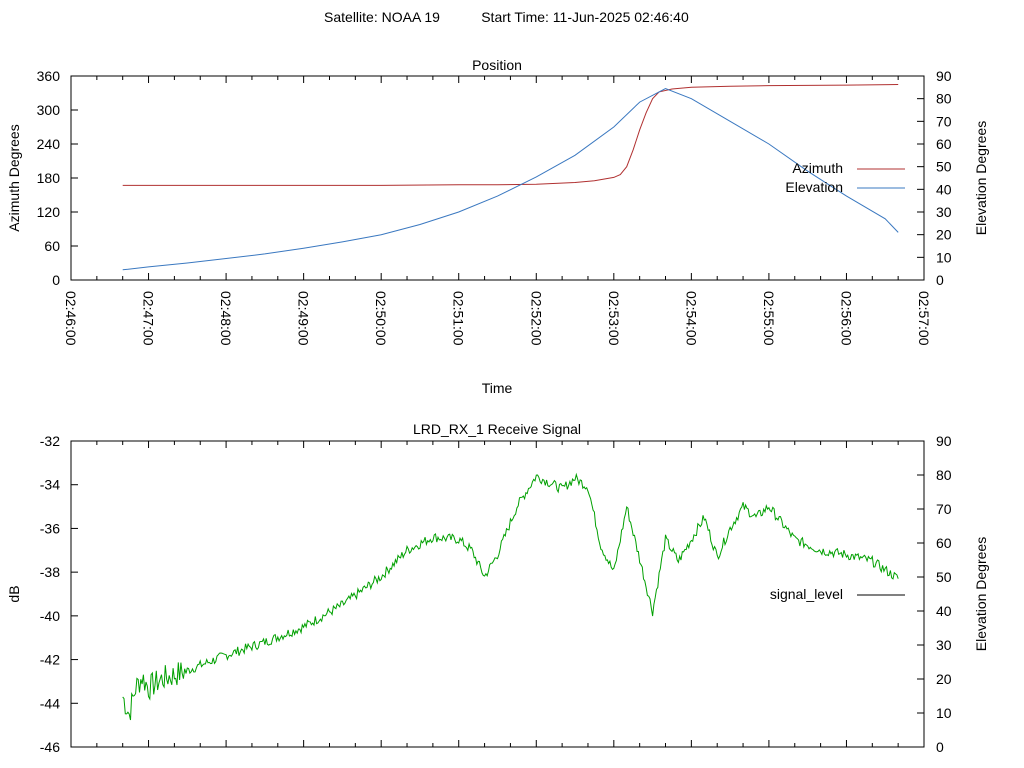 This screenshot has height=768, width=1024. Describe the element at coordinates (50, 747) in the screenshot. I see `y-tick-label: -46` at that location.